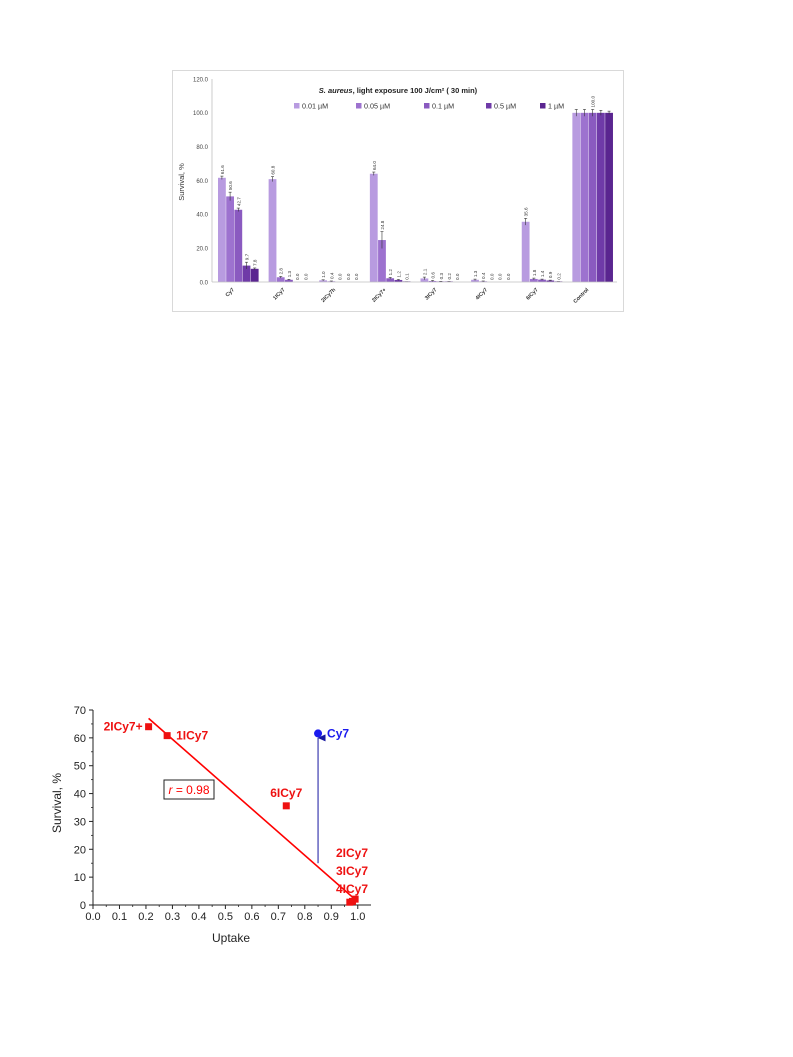 Image resolution: width=793 pixels, height=1057 pixels. I want to click on chart1-data-label: 1.3, so click(475, 273).